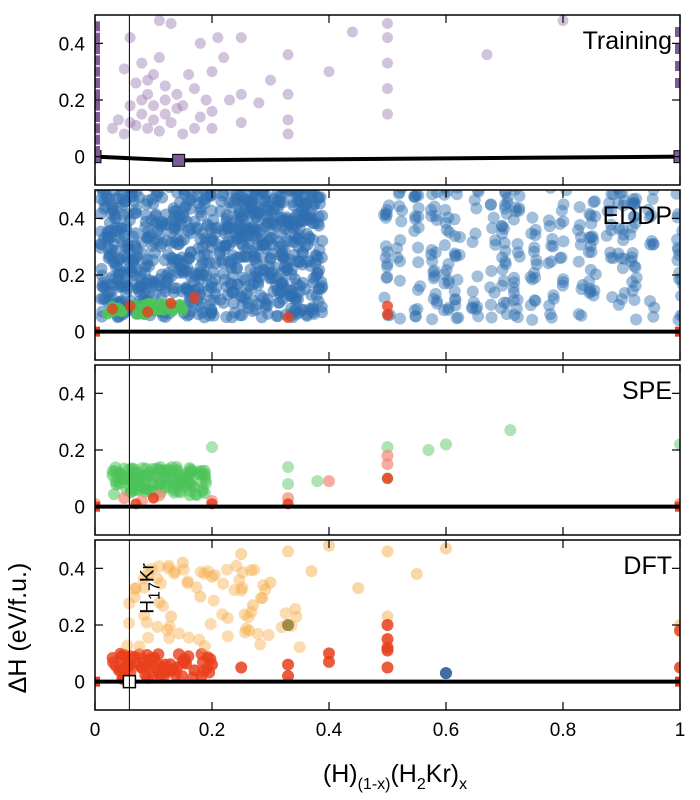  I want to click on scatter-points, so click(338, 77).